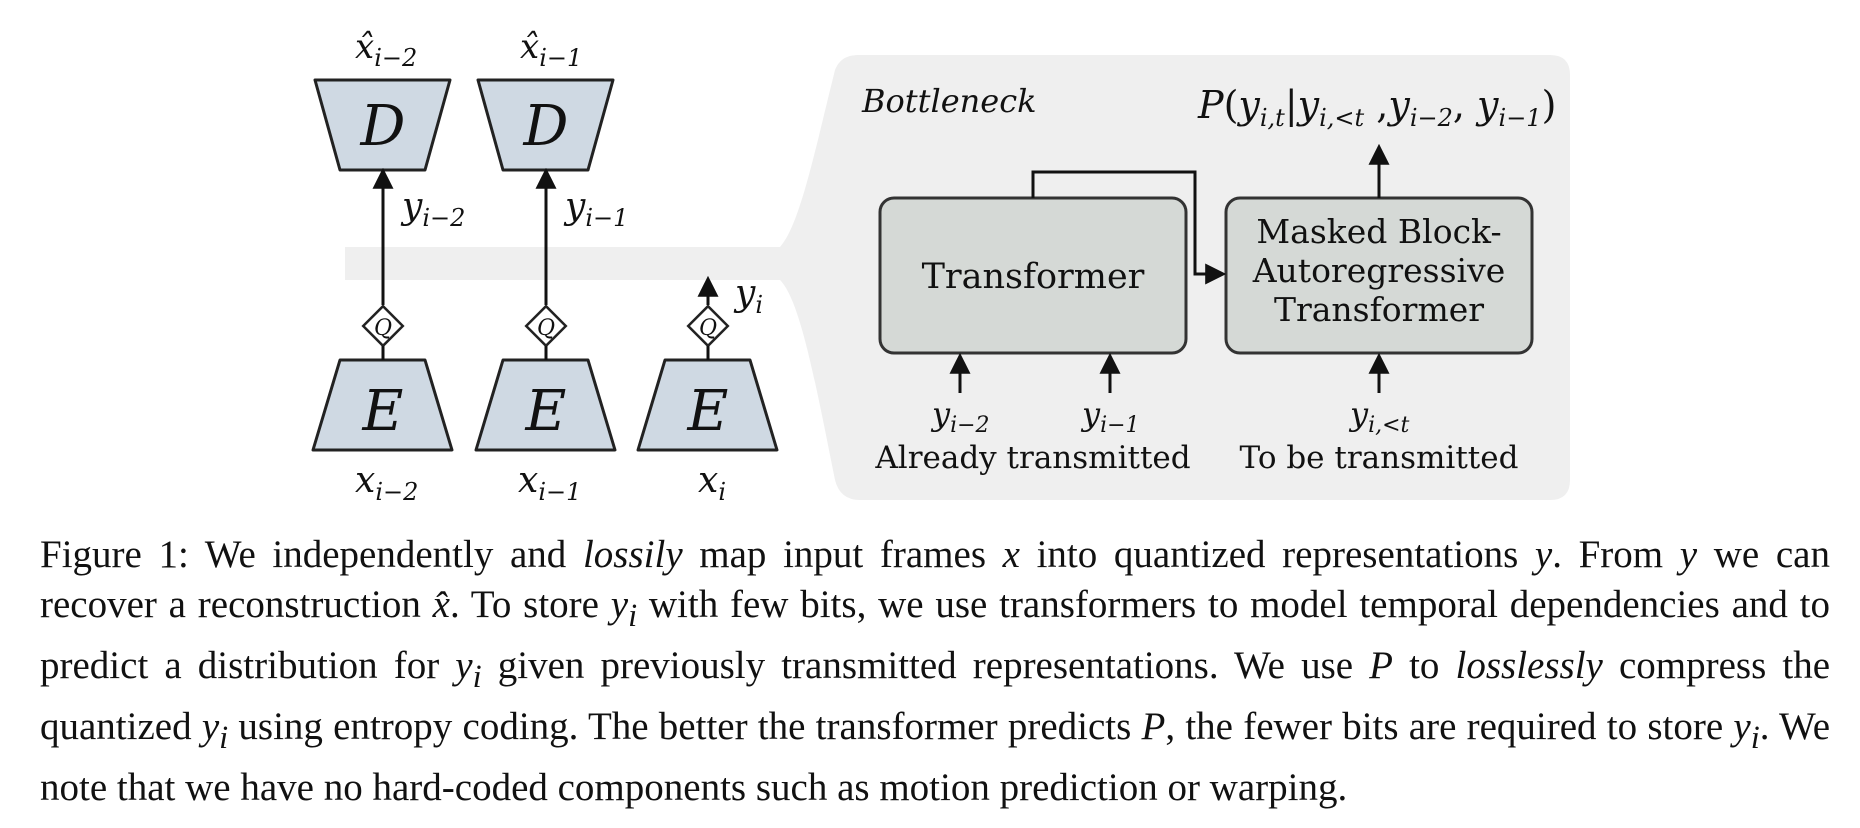 This screenshot has width=1860, height=828. What do you see at coordinates (935, 579) in the screenshot?
I see `caption-text: we can recover a reconstruction` at bounding box center [935, 579].